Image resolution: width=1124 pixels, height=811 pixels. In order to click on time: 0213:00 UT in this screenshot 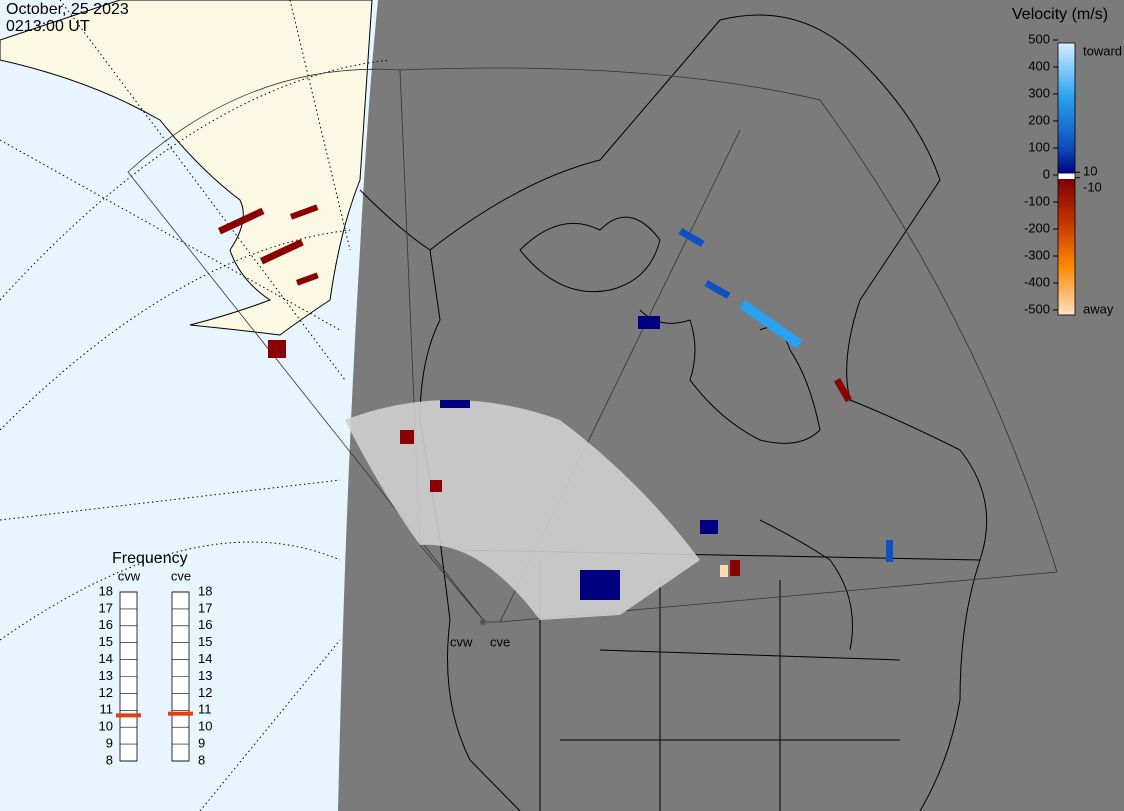, I will do `click(48, 26)`.